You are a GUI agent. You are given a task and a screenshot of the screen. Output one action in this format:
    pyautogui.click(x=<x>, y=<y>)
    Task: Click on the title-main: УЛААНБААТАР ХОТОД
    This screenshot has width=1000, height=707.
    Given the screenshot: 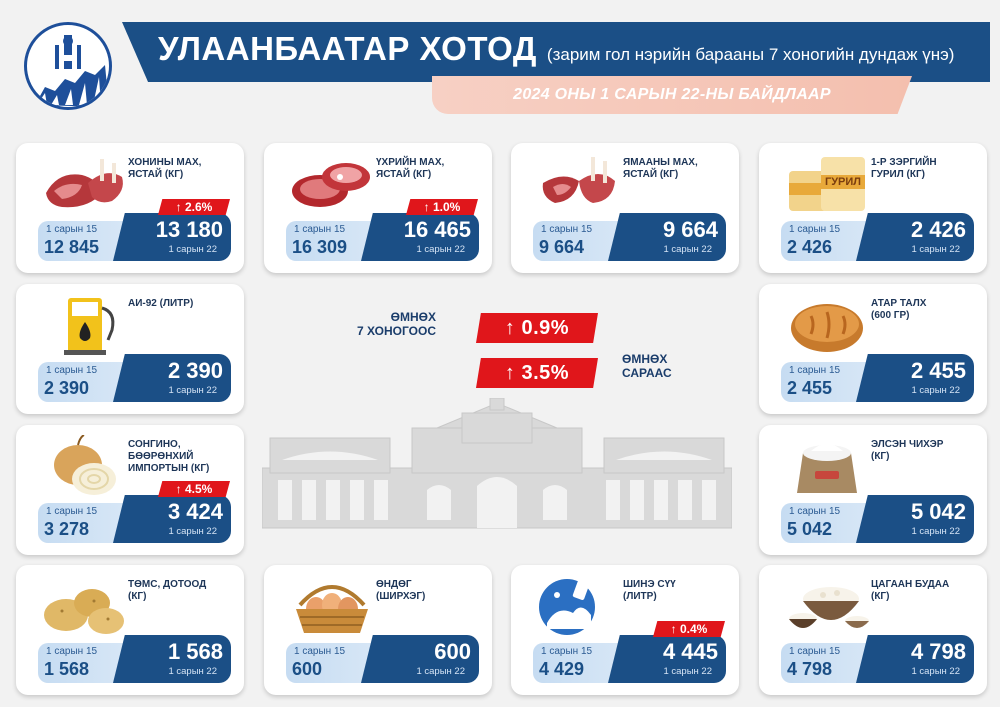 What is the action you would take?
    pyautogui.click(x=347, y=48)
    